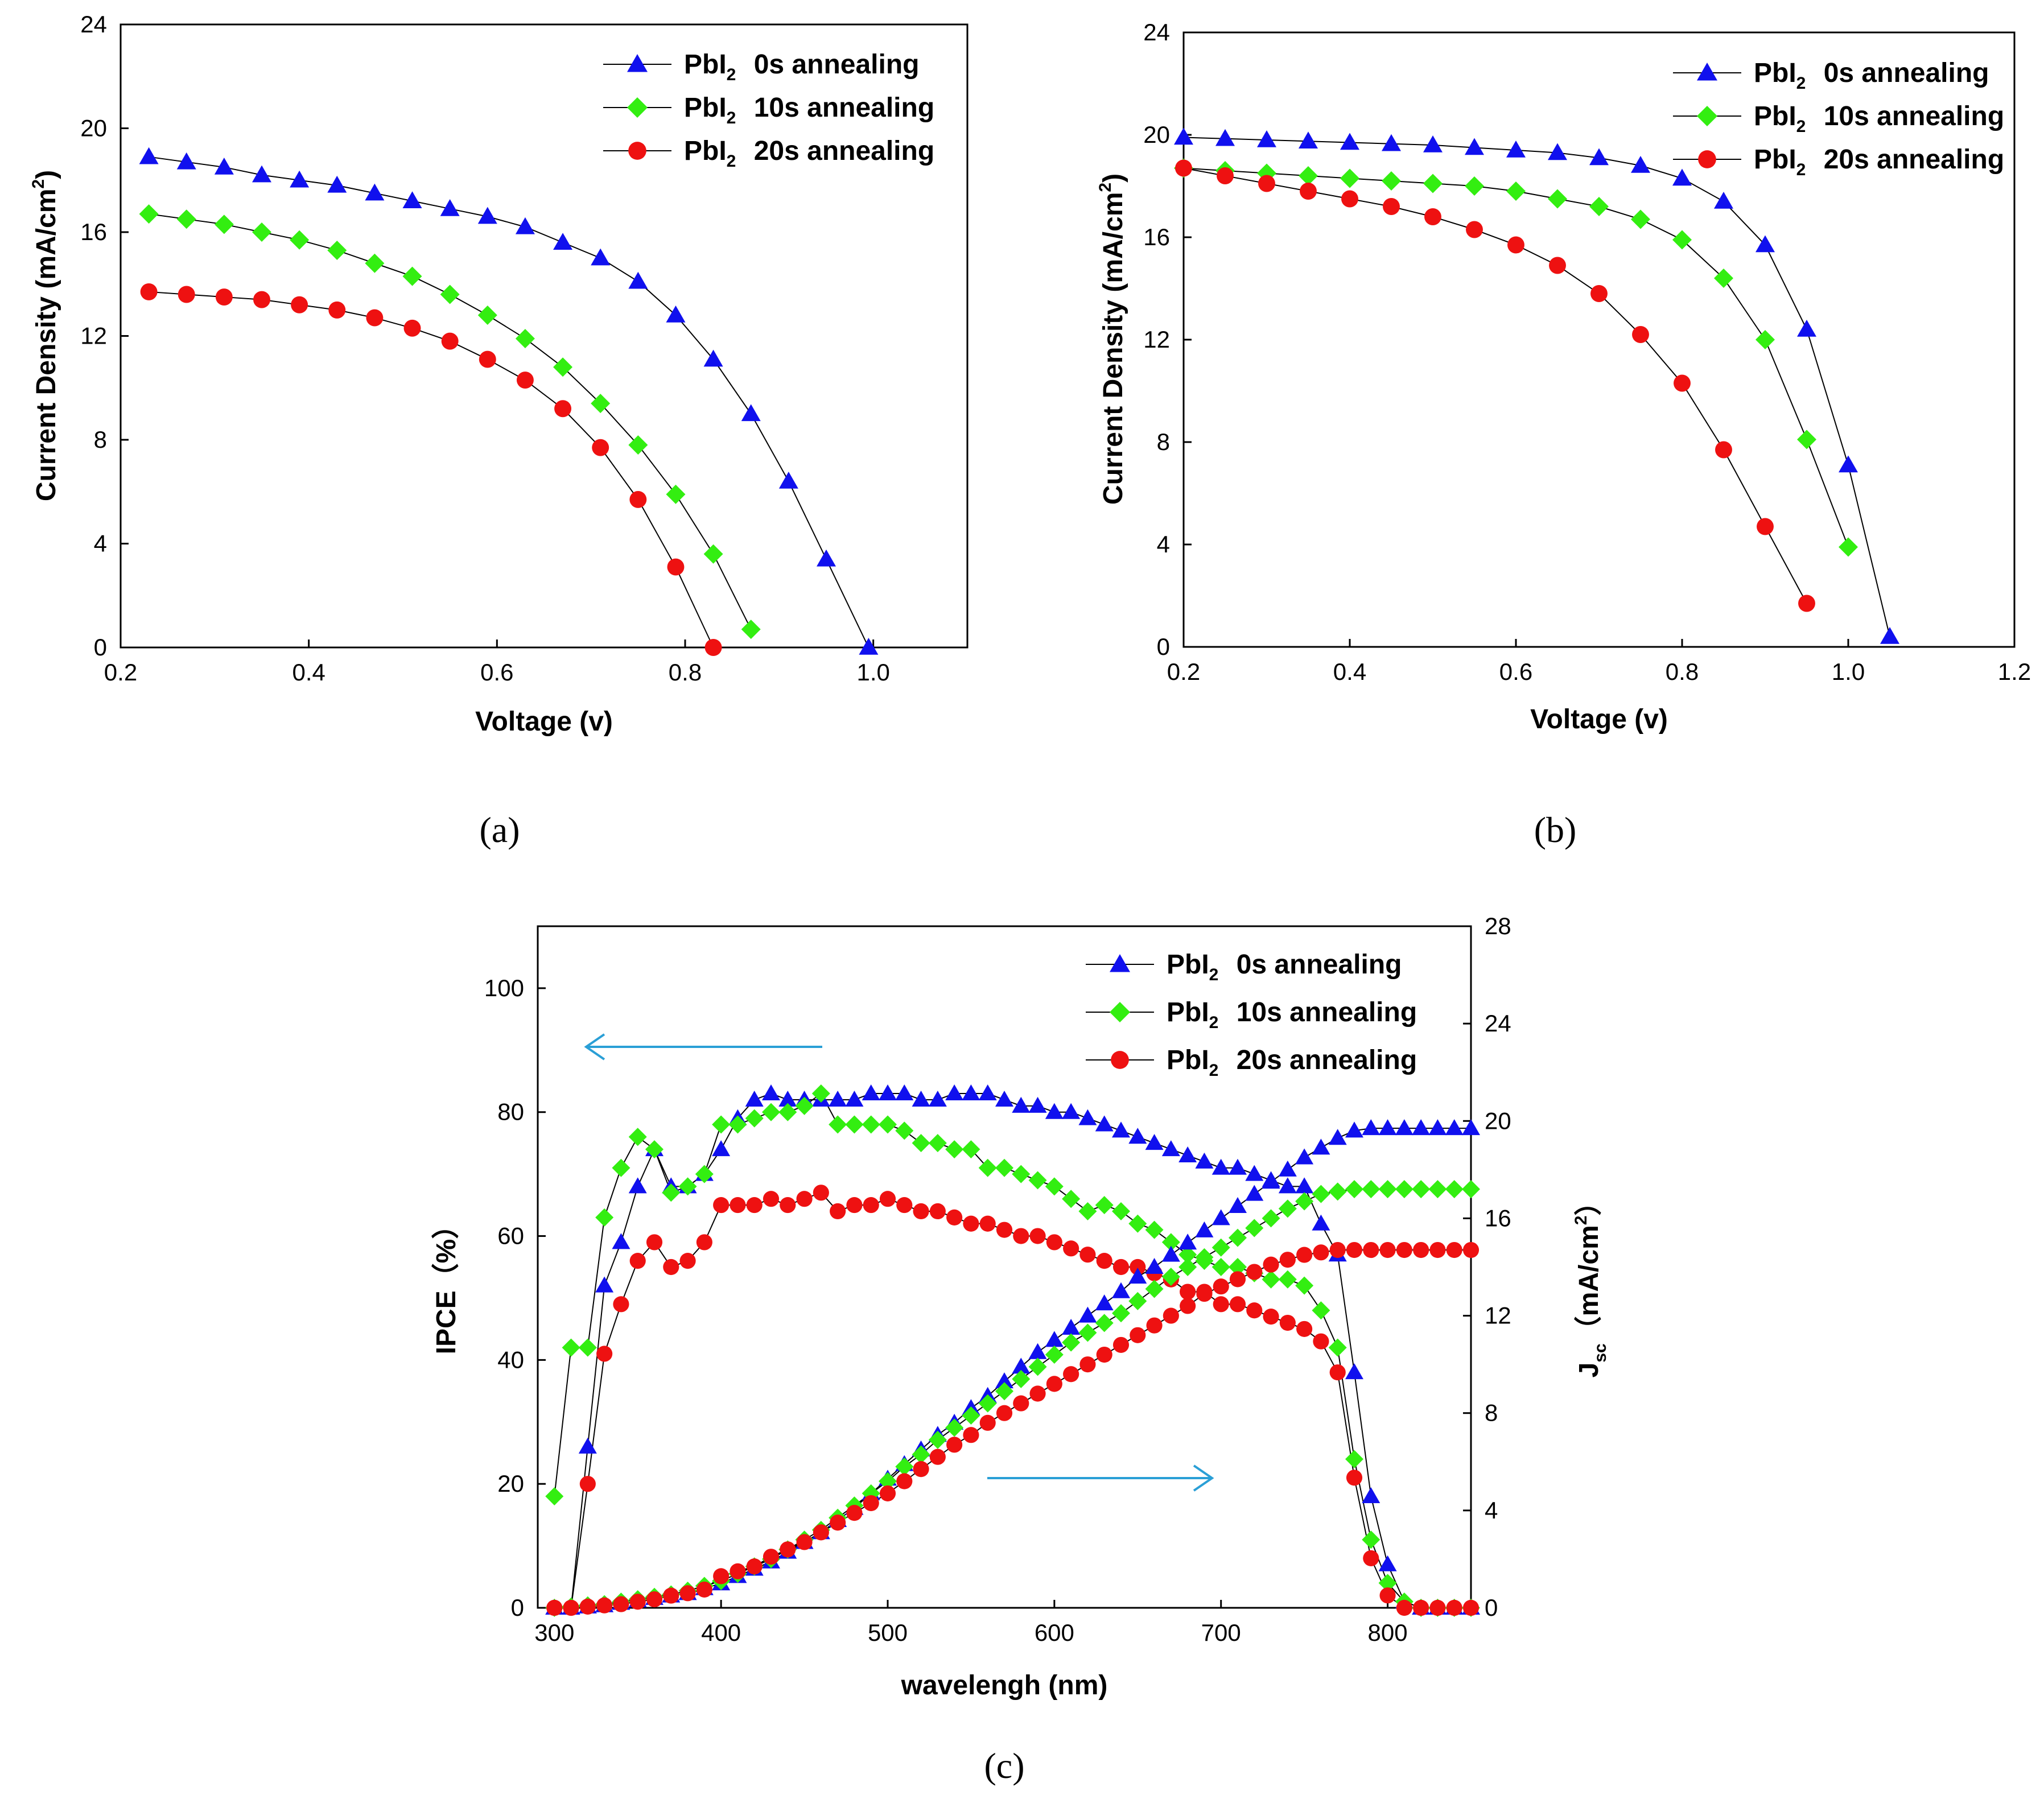 This screenshot has width=2044, height=1795. Describe the element at coordinates (46, 175) in the screenshot. I see `panel-a-y-axis-label-end: )` at that location.